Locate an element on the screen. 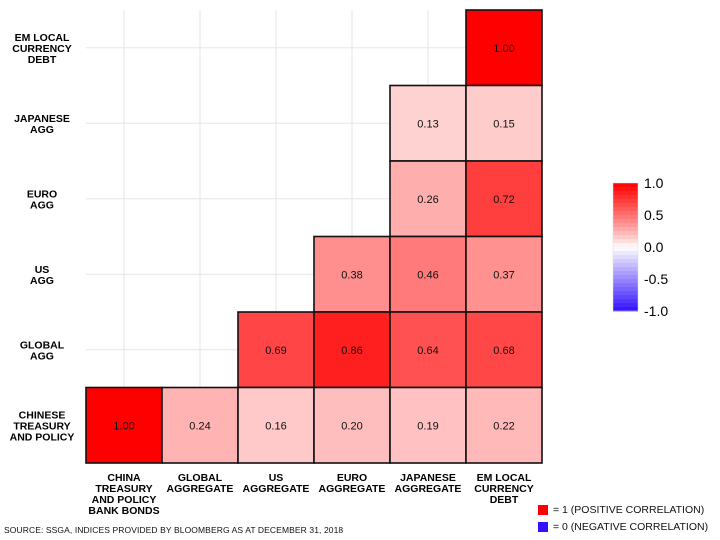 The height and width of the screenshot is (540, 720). colorbar-tick-label: -0.5 is located at coordinates (656, 279).